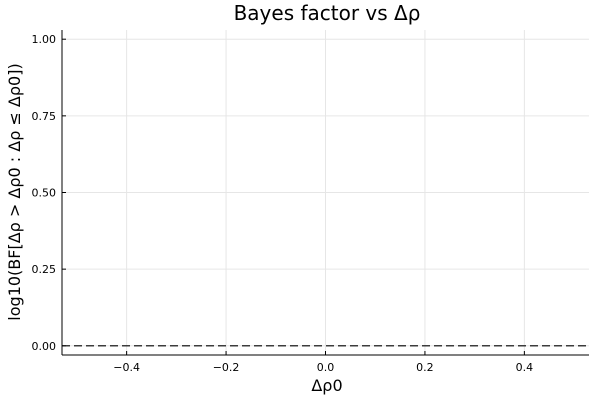 The image size is (600, 400). I want to click on y-ticks: 0.00 0.25 0.50 0.75 1.00, so click(49, 193).